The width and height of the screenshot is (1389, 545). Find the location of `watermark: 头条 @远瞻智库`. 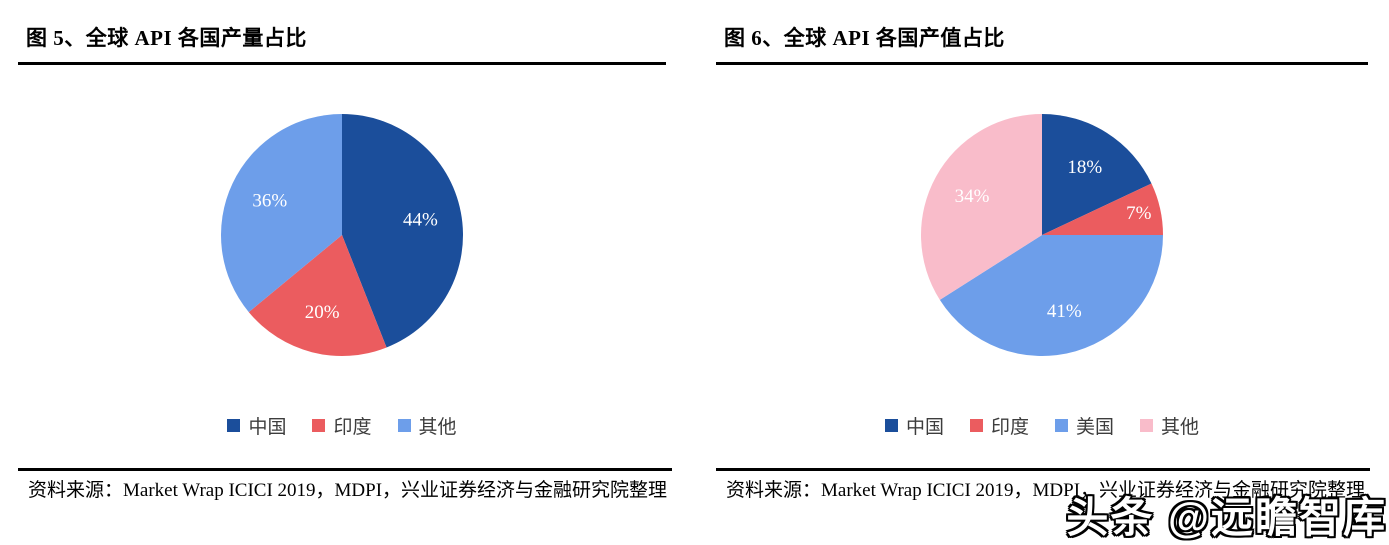

watermark: 头条 @远瞻智库 is located at coordinates (1226, 517).